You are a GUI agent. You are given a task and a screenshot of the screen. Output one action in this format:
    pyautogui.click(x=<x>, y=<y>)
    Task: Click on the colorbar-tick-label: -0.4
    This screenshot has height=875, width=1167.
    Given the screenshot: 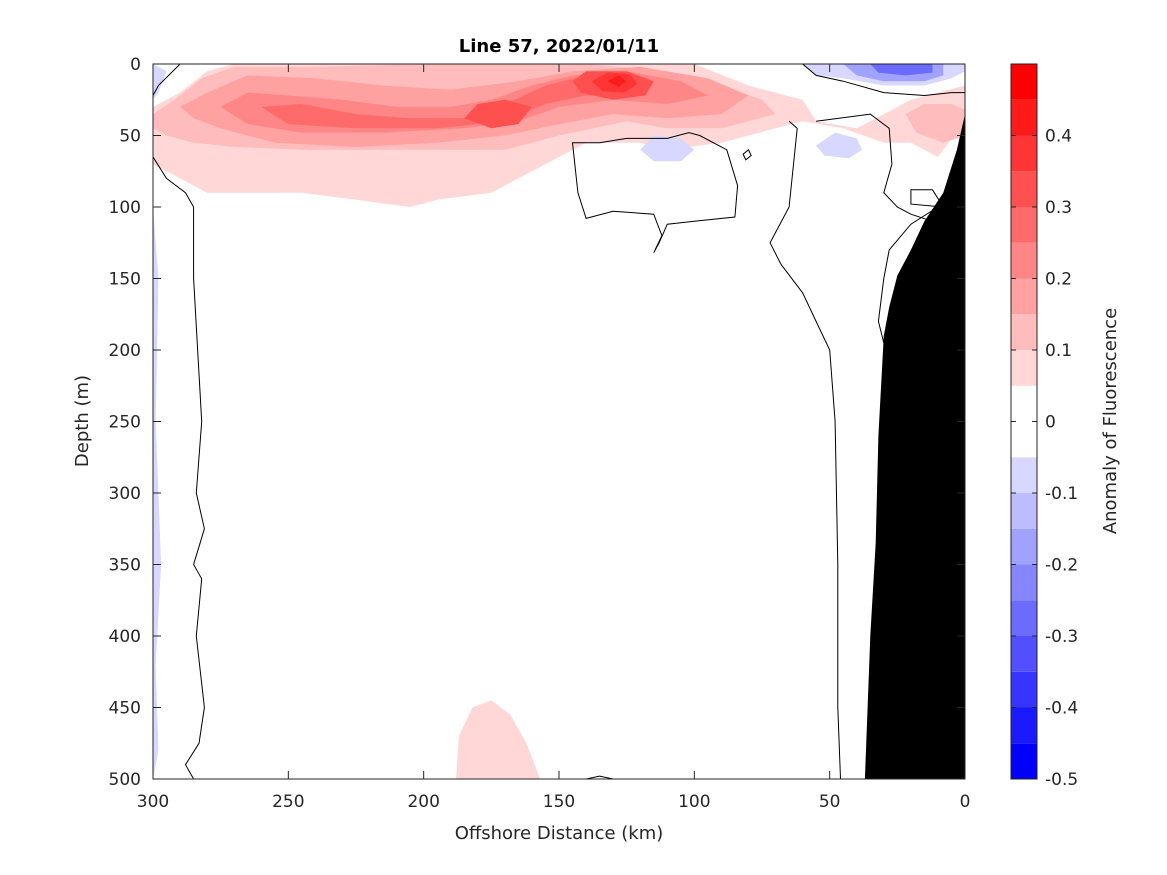 What is the action you would take?
    pyautogui.click(x=1061, y=709)
    